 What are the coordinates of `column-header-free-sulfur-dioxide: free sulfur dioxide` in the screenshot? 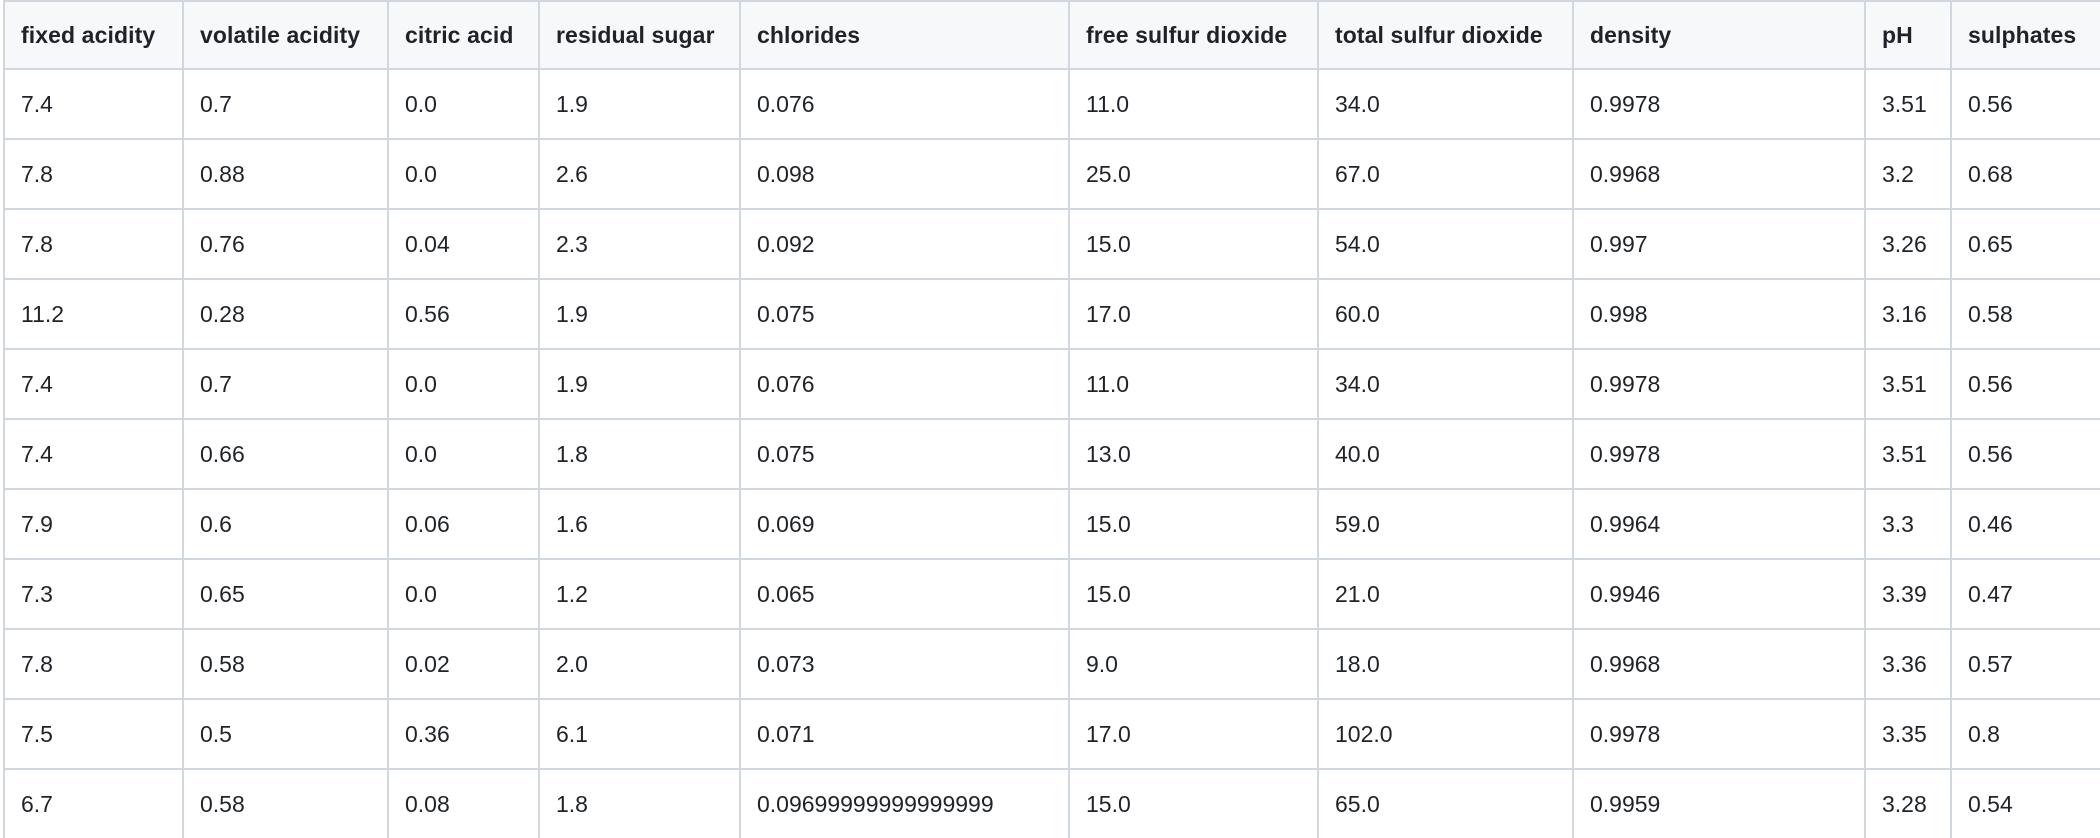 It's located at (1193, 35).